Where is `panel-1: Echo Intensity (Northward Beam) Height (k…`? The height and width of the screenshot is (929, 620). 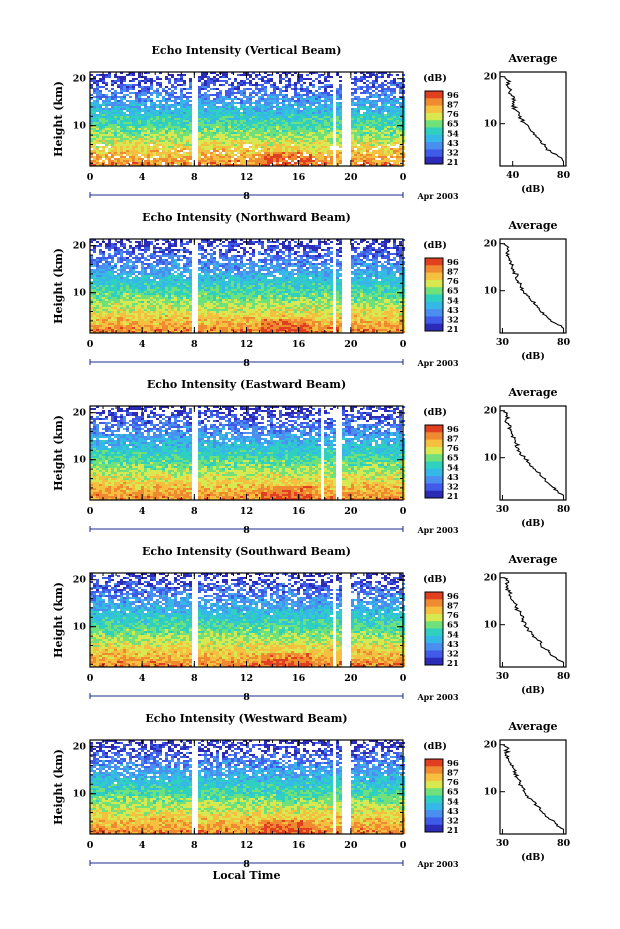 panel-1: Echo Intensity (Northward Beam) Height (k… is located at coordinates (311, 290).